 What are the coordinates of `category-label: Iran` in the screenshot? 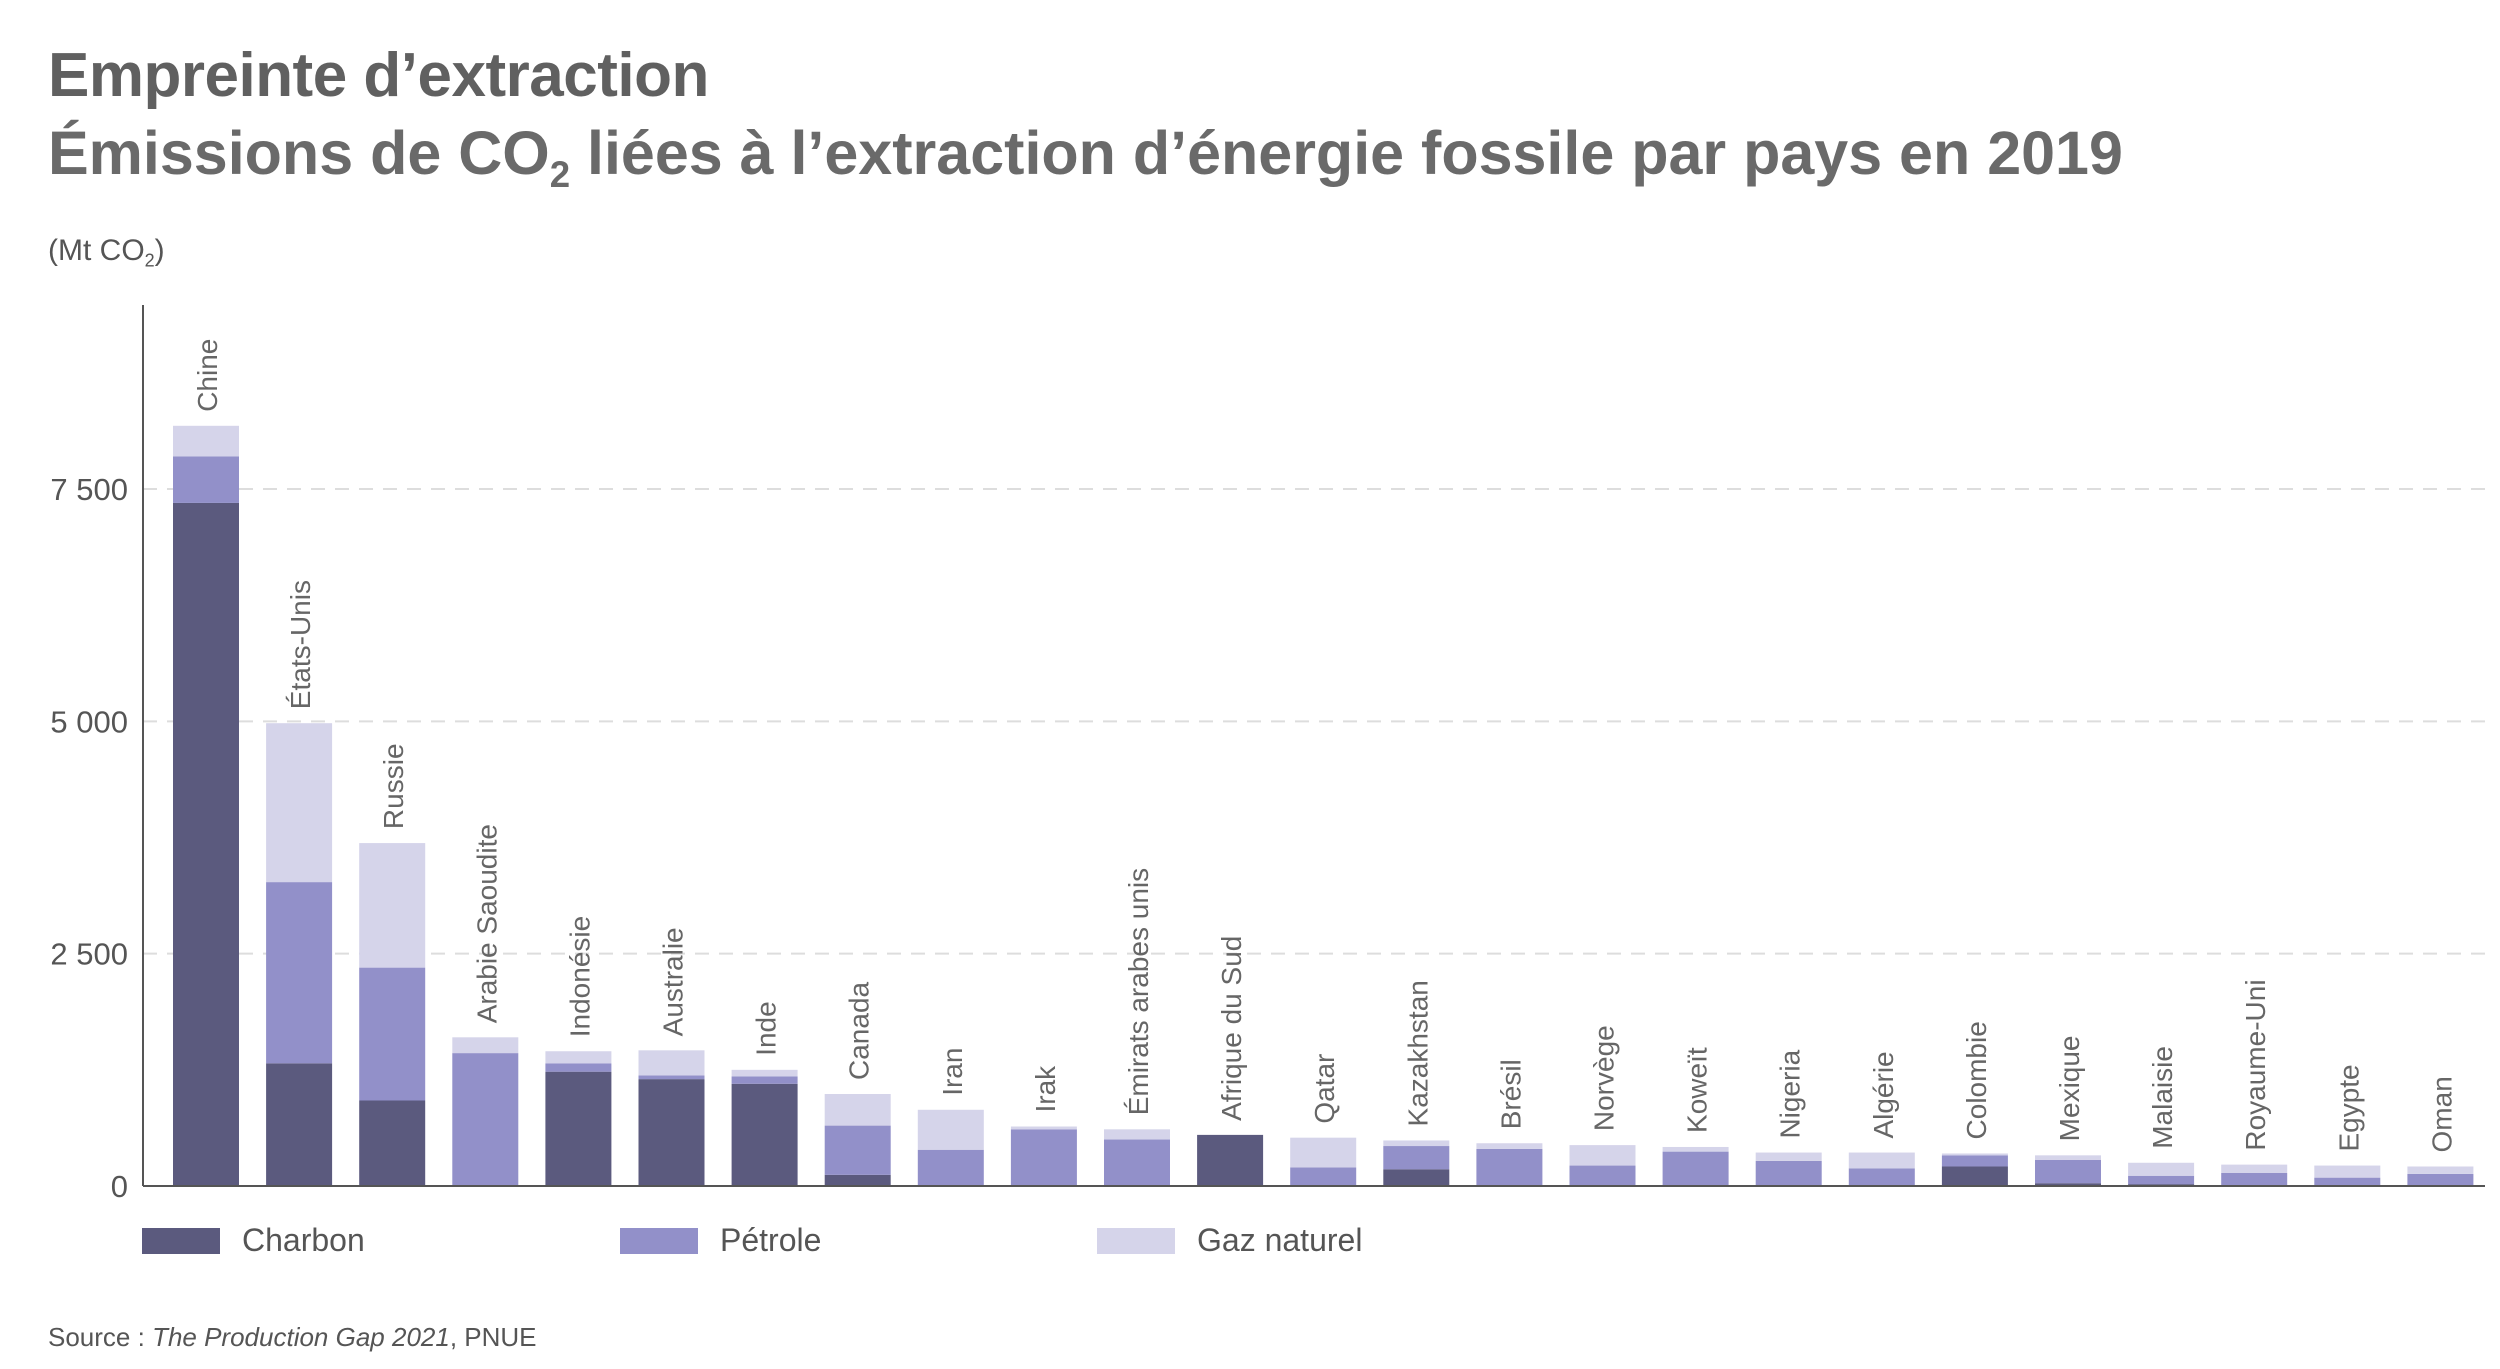 It's located at (952, 1072).